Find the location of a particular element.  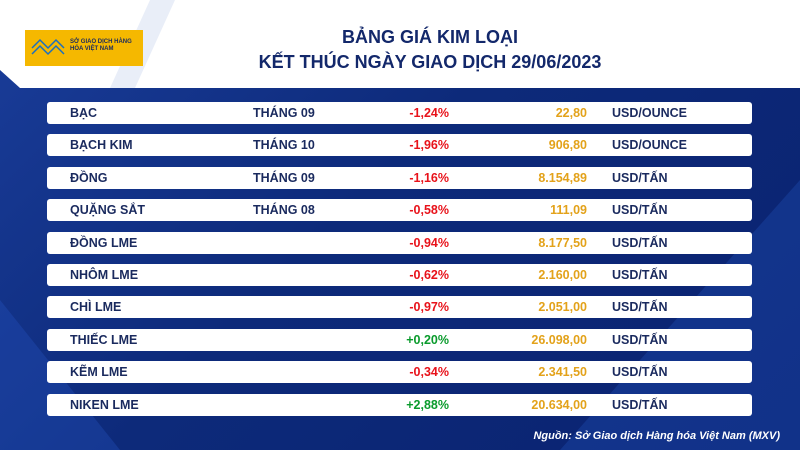

table-row: ĐỒNG THÁNG 09 -1,16% 8.154,89 USD/TẤN is located at coordinates (399, 177).